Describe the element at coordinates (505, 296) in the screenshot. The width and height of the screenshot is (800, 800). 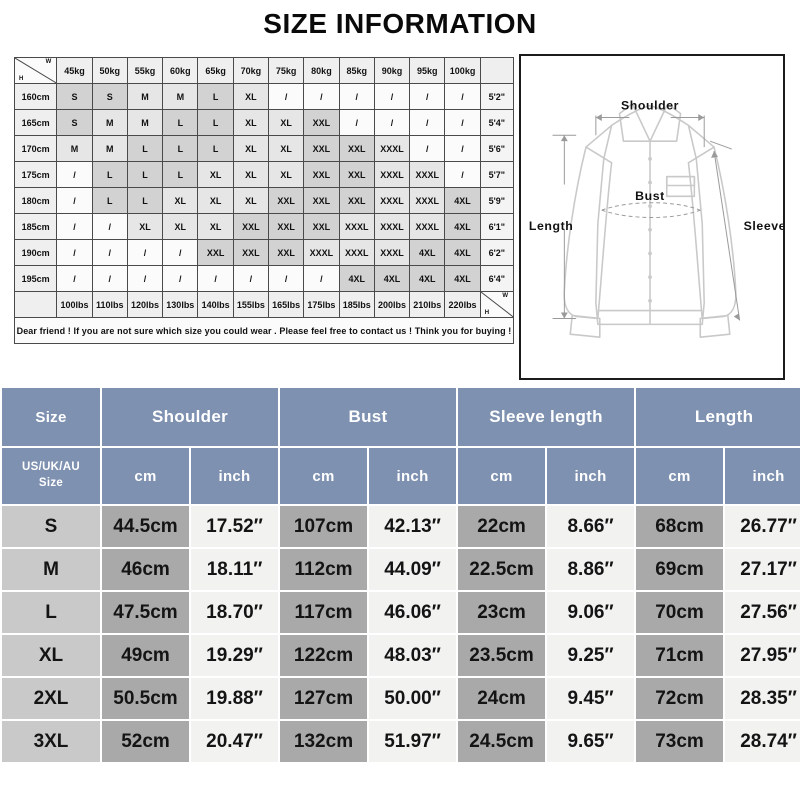
I see `corner-label-weight-bottom: W` at that location.